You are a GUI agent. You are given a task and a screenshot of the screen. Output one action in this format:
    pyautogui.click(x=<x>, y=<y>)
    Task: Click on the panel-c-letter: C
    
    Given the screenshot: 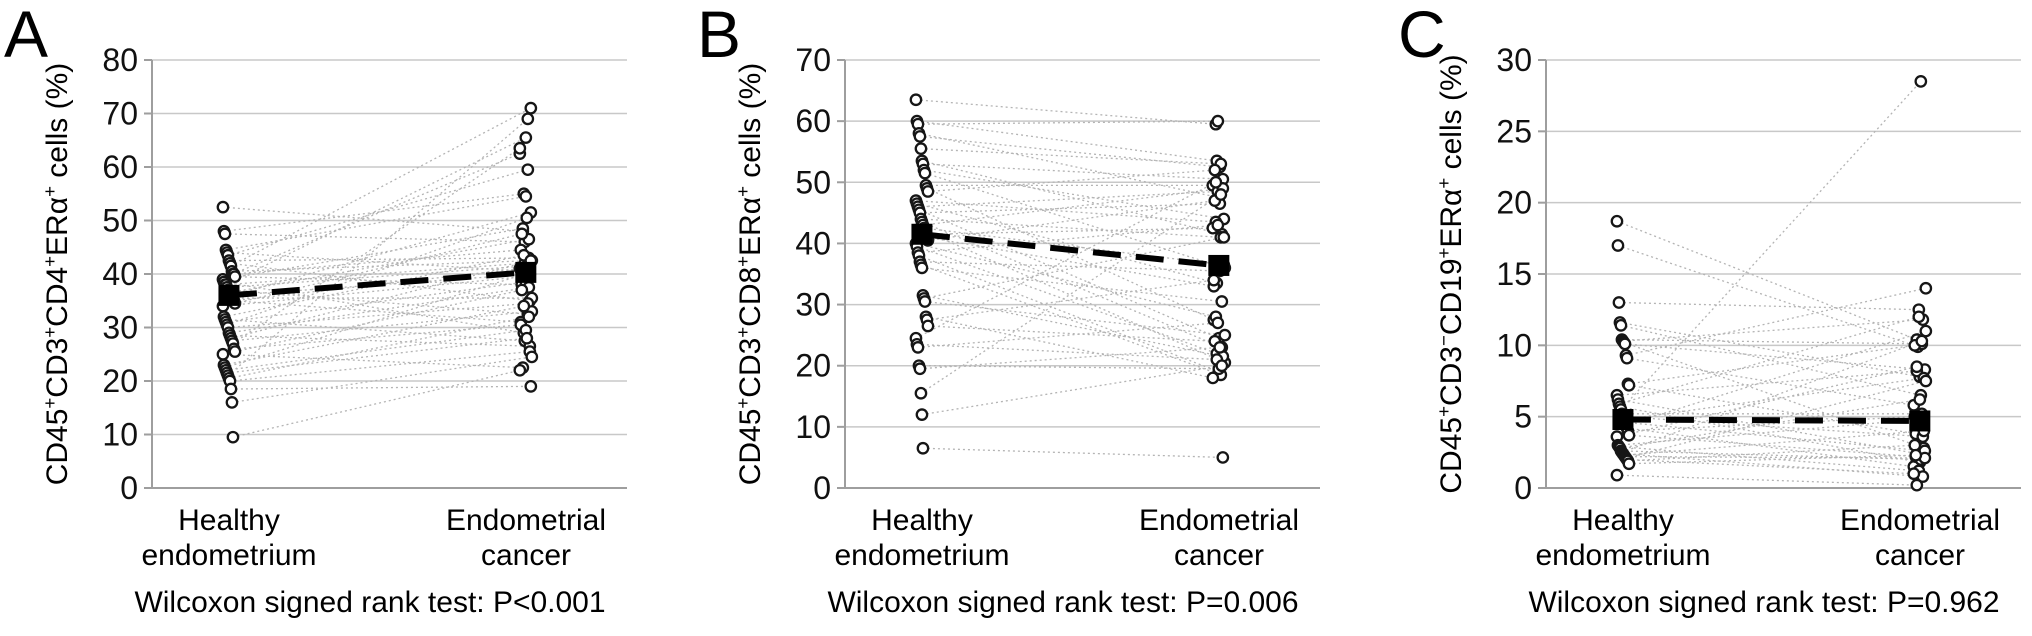 What is the action you would take?
    pyautogui.click(x=1422, y=35)
    